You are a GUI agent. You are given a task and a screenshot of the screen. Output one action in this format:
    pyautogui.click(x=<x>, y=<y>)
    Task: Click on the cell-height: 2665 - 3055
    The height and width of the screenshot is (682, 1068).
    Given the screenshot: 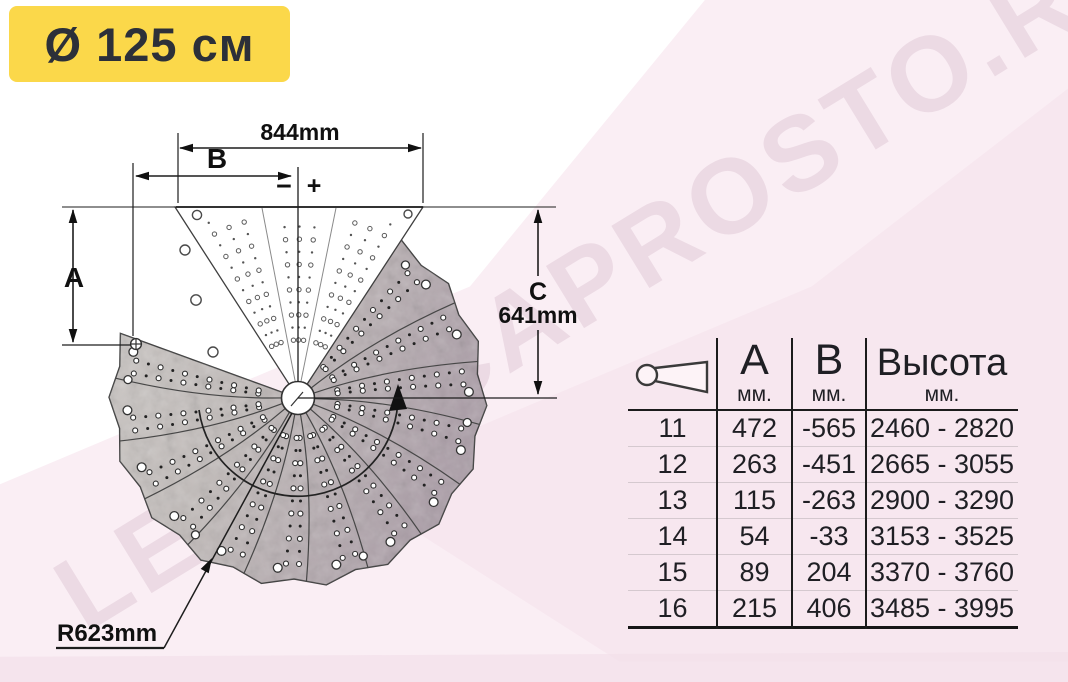 What is the action you would take?
    pyautogui.click(x=942, y=464)
    